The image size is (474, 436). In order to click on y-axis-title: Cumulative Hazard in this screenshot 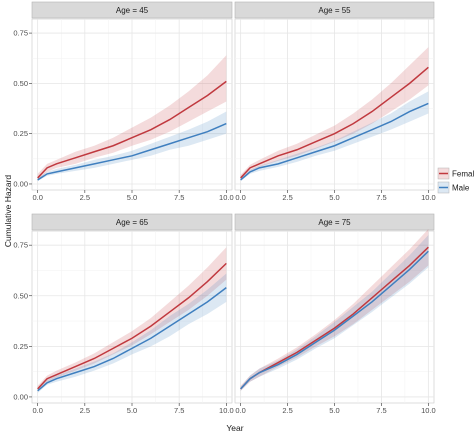, I will do `click(8, 211)`.